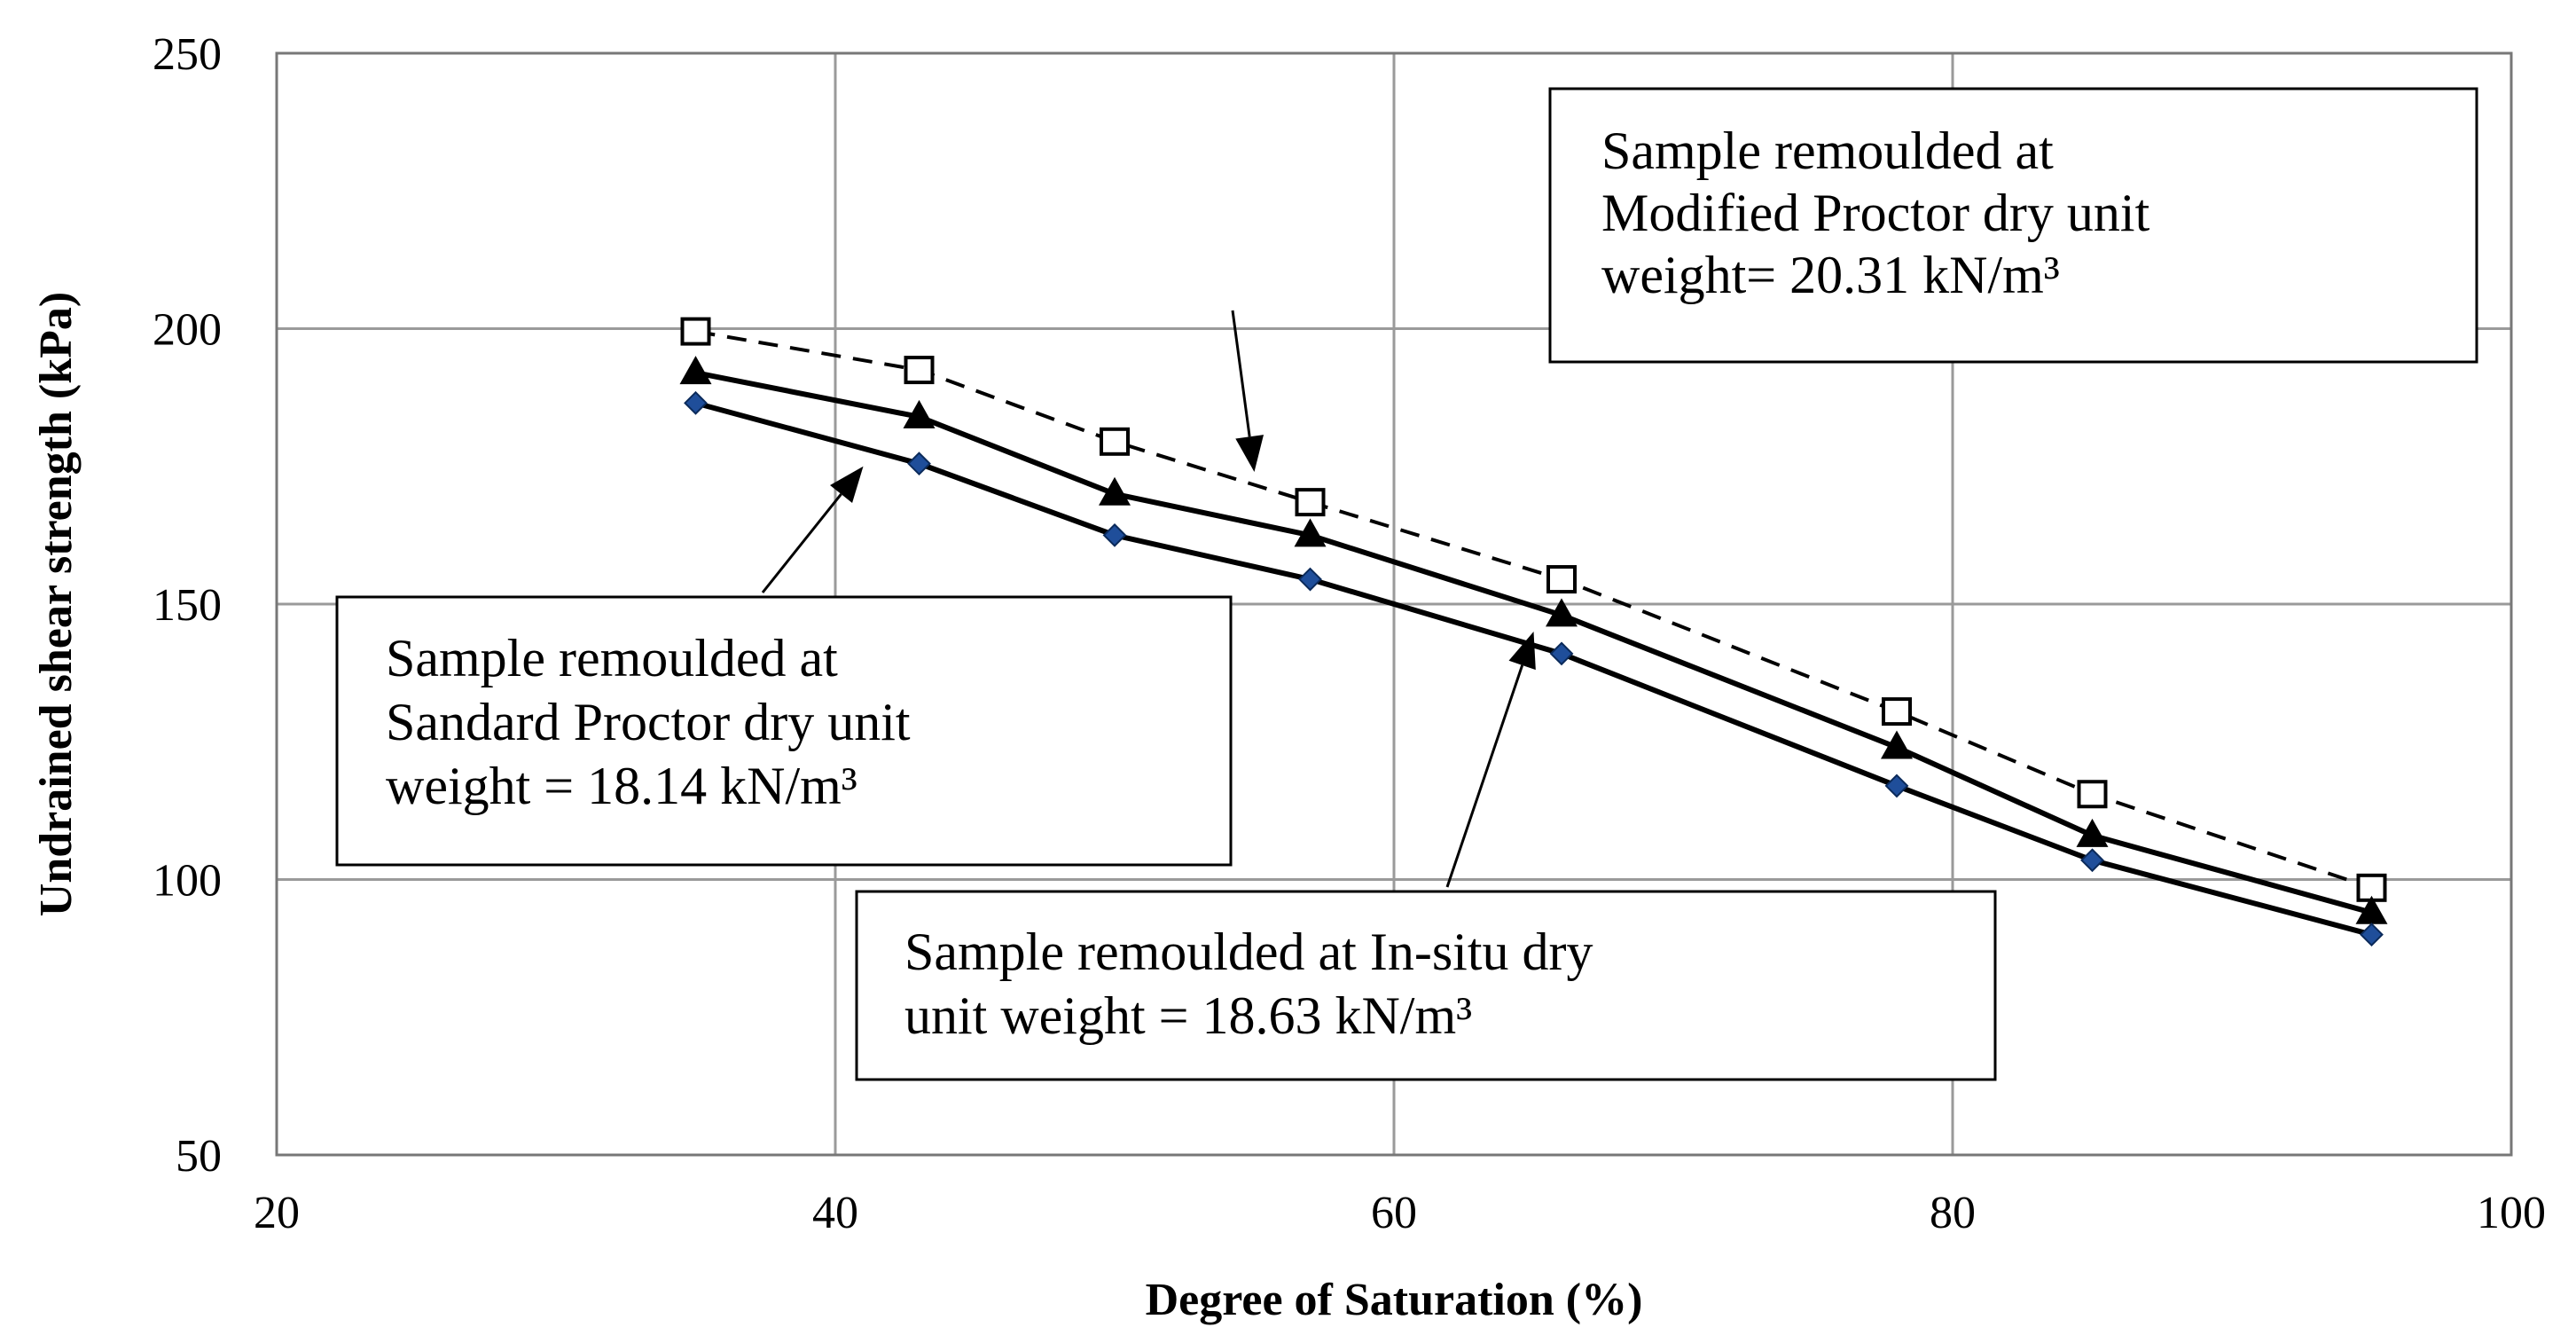 This screenshot has width=2576, height=1343. What do you see at coordinates (1248, 952) in the screenshot?
I see `annotation-text: Sample remoulded at In-situ dry` at bounding box center [1248, 952].